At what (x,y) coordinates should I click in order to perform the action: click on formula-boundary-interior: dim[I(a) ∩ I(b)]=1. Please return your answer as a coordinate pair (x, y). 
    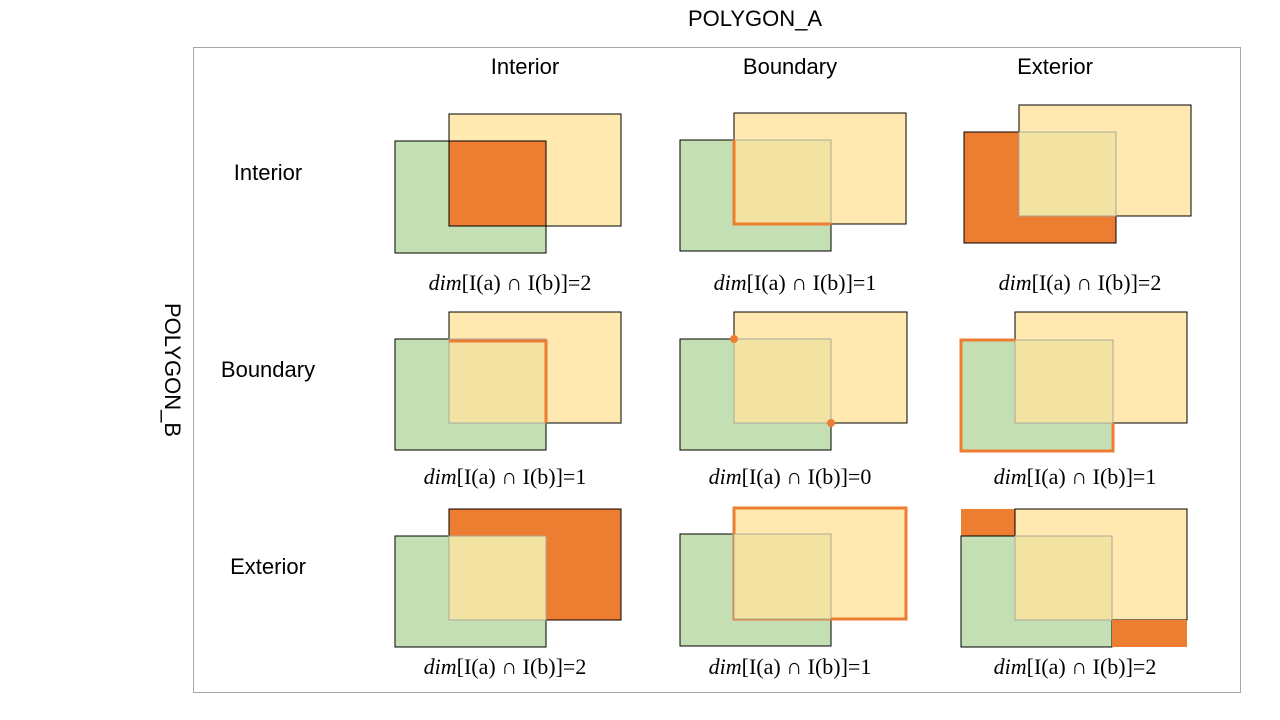
    Looking at the image, I should click on (505, 477).